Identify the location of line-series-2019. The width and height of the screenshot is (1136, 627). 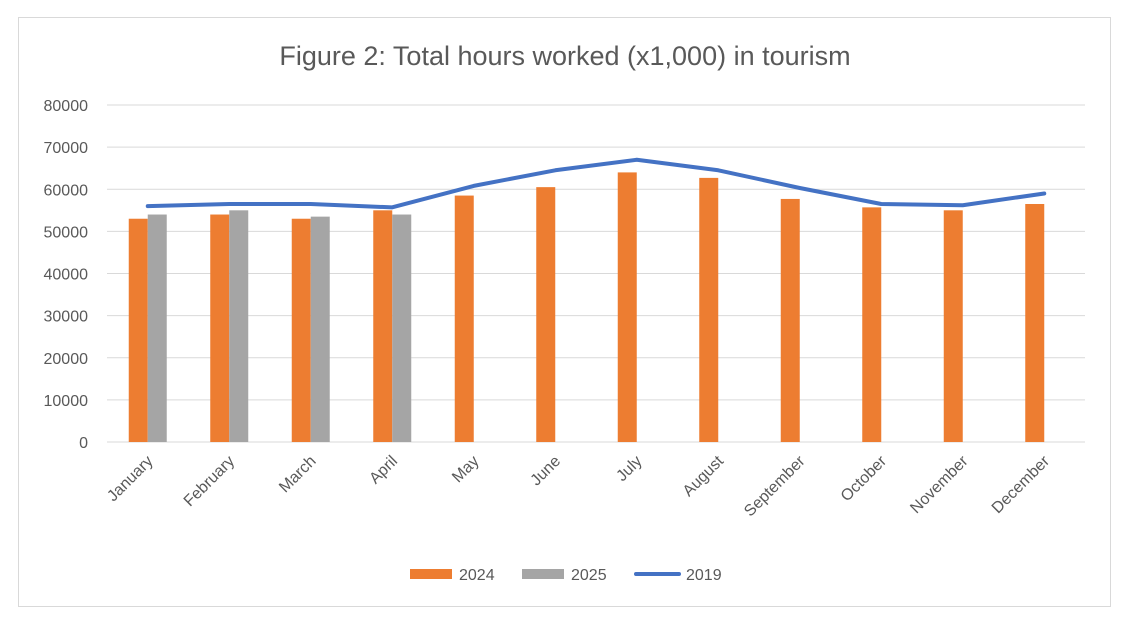
(596, 183).